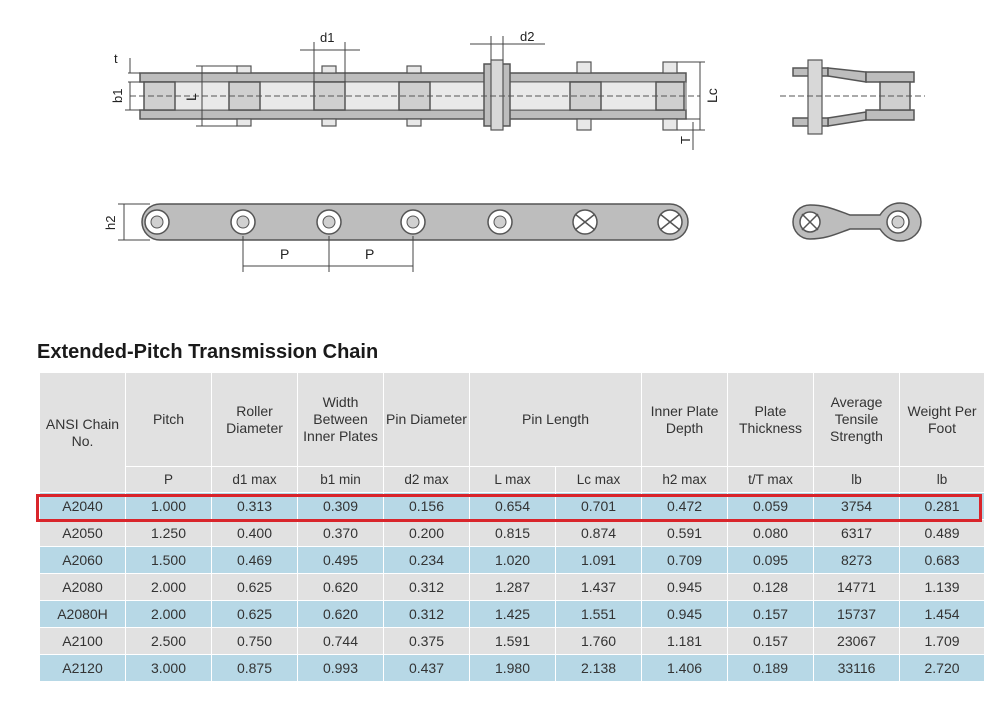  What do you see at coordinates (168, 641) in the screenshot?
I see `value-cell: 2.500` at bounding box center [168, 641].